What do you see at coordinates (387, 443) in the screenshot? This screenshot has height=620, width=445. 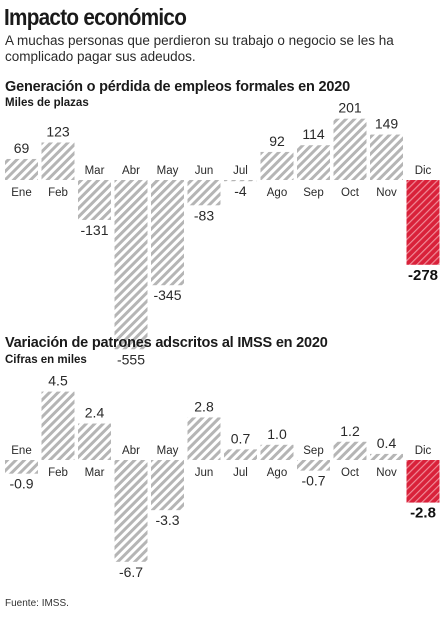 I see `value-label-nov: 0.4` at bounding box center [387, 443].